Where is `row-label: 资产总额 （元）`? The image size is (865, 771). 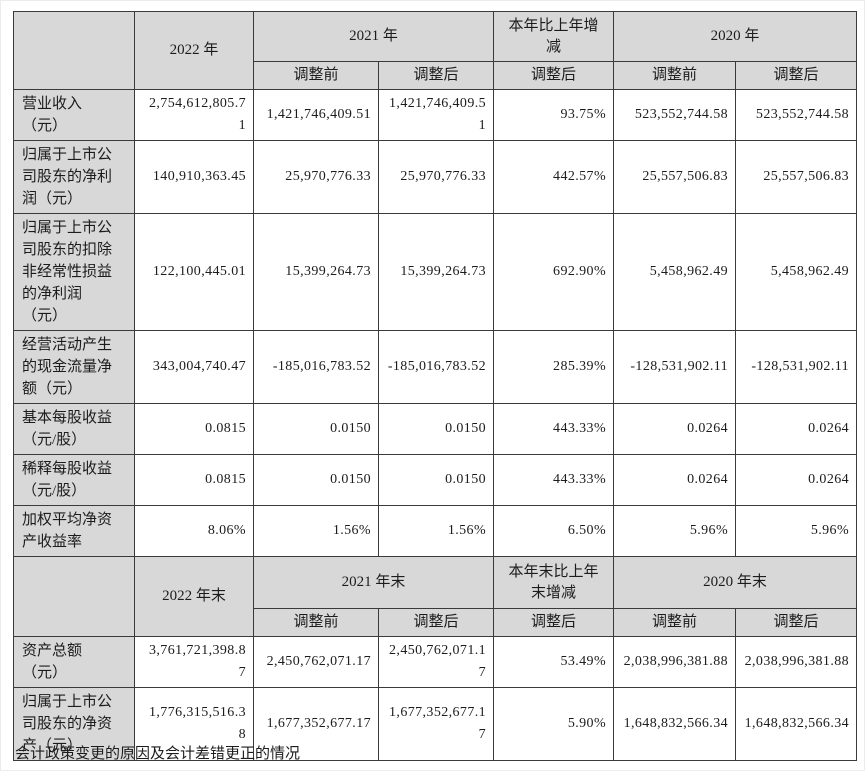
row-label: 资产总额 （元） is located at coordinates (74, 662).